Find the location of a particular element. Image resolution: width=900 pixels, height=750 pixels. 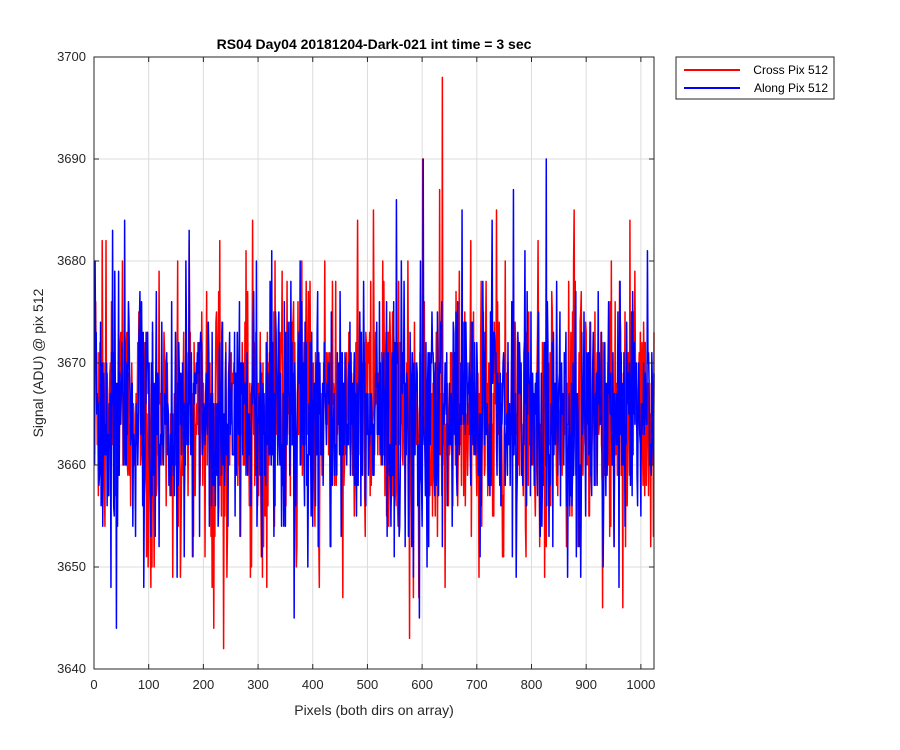

y-tick-label: 3650 is located at coordinates (71, 566).